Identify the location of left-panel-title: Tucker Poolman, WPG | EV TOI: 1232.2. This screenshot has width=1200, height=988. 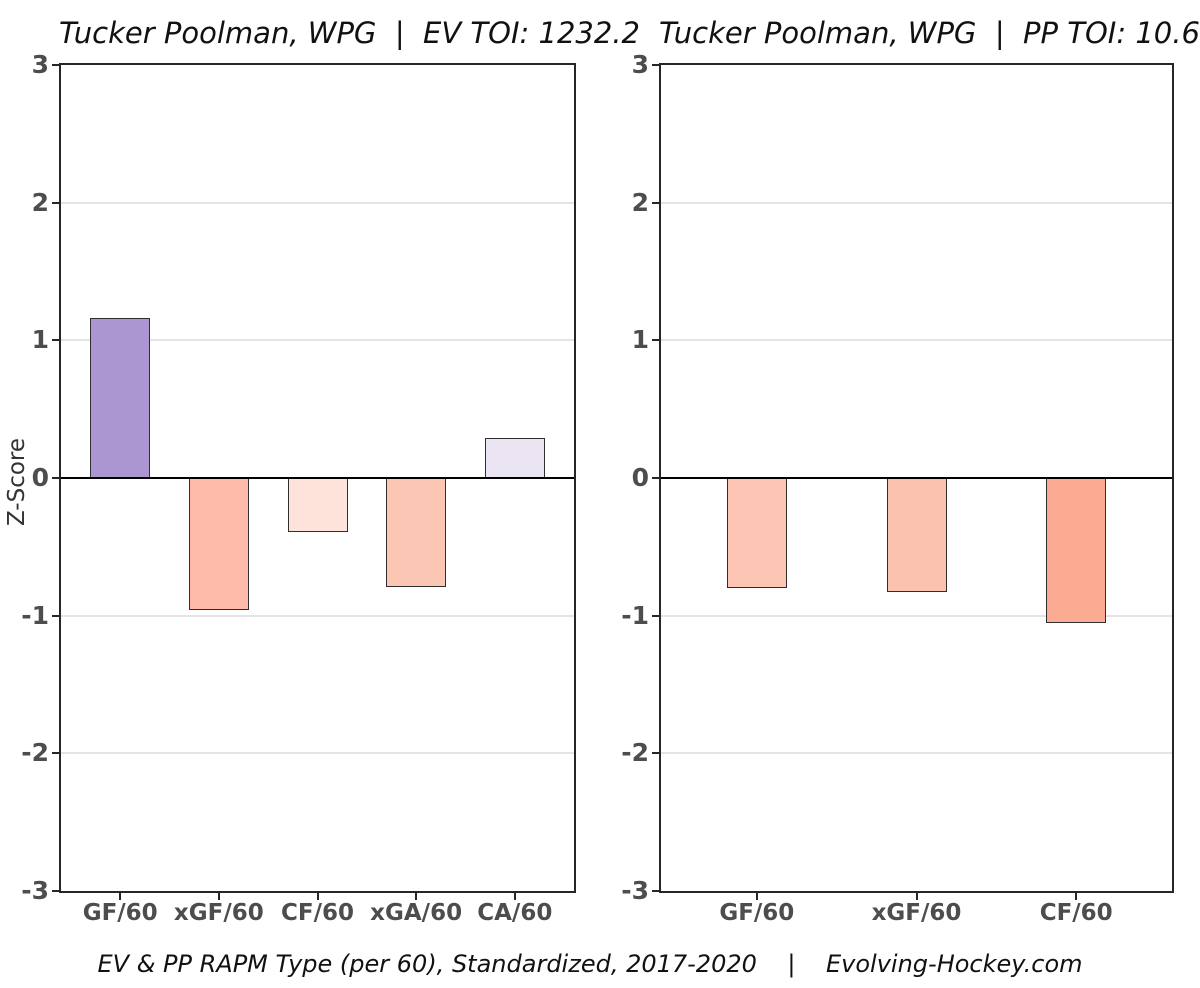
(349, 33).